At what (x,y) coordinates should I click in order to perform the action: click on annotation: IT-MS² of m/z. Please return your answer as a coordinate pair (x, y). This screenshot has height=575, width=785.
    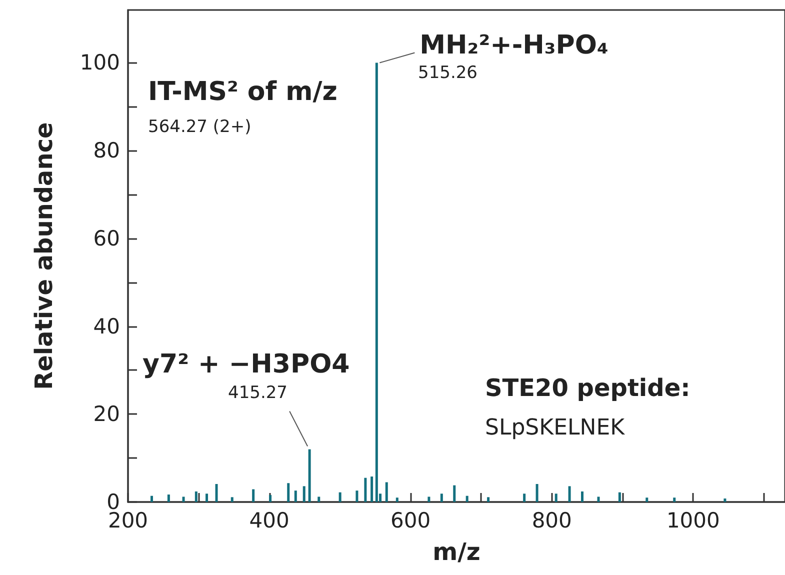
    Looking at the image, I should click on (243, 92).